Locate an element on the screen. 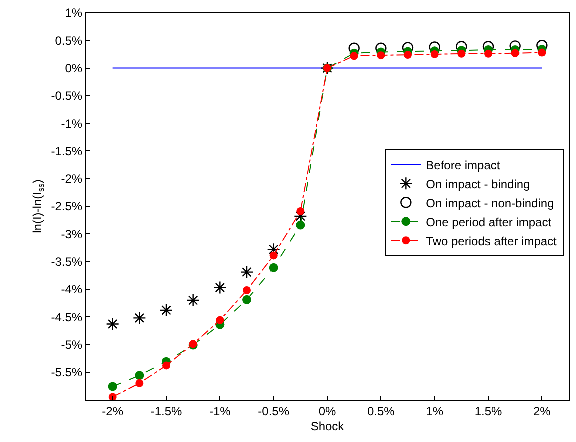 Image resolution: width=576 pixels, height=442 pixels. x-tick-label: -0.5% is located at coordinates (274, 411).